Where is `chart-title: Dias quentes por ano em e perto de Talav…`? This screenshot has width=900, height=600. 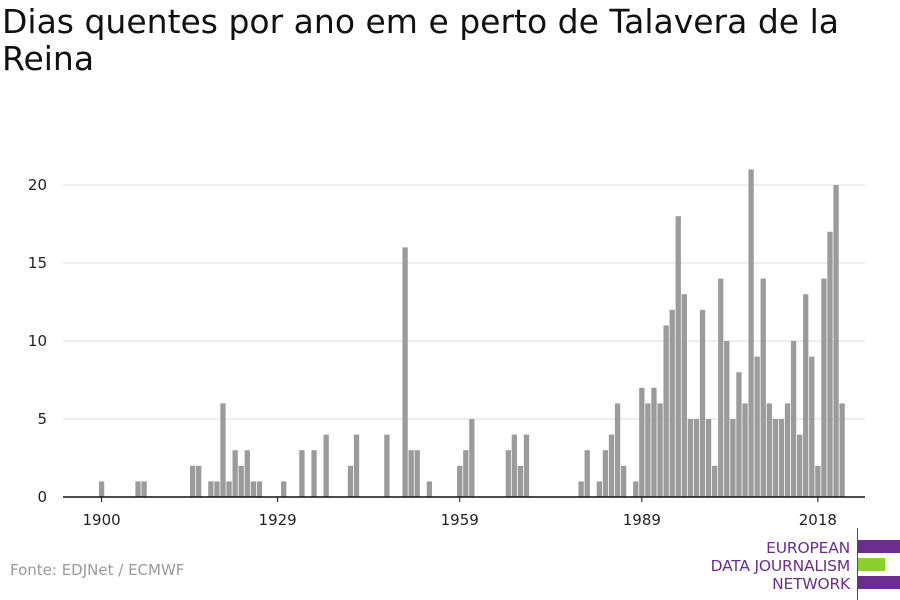 chart-title: Dias quentes por ano em e perto de Talav… is located at coordinates (420, 40).